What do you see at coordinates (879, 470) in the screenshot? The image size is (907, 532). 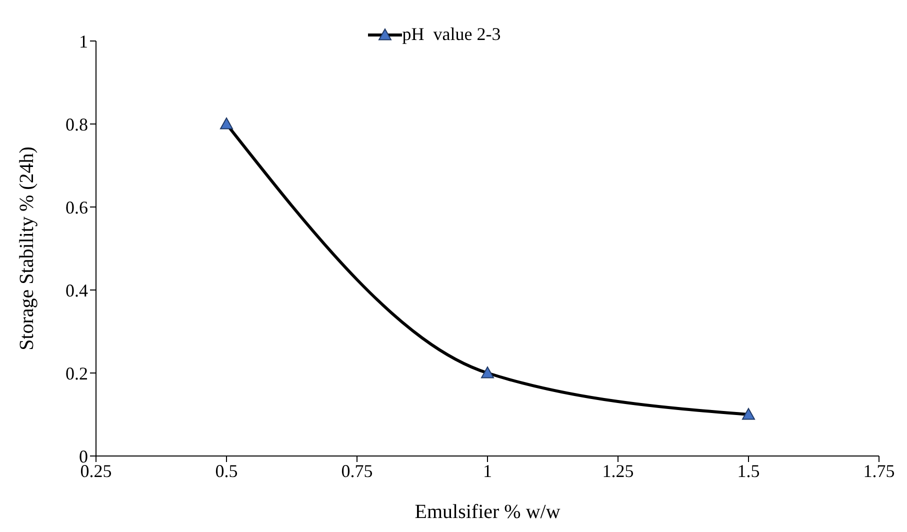 I see `x-tick-label: 1.75` at bounding box center [879, 470].